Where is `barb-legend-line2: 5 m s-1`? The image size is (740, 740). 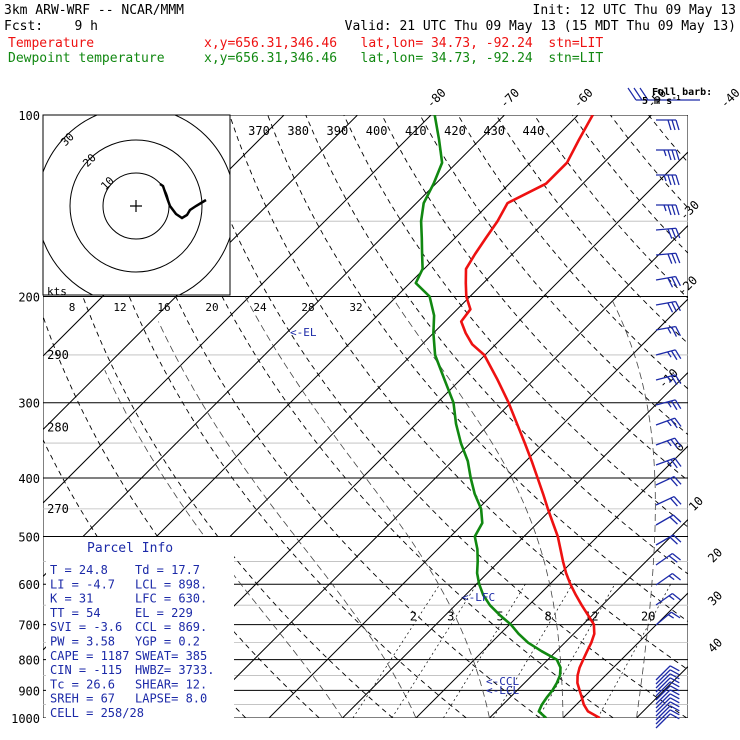 barb-legend-line2: 5 m s-1 is located at coordinates (661, 100).